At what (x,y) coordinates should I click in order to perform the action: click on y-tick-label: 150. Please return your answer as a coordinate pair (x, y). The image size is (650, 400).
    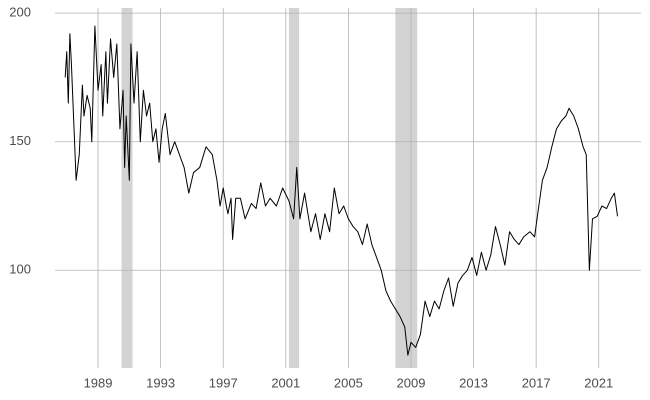
    Looking at the image, I should click on (20, 140).